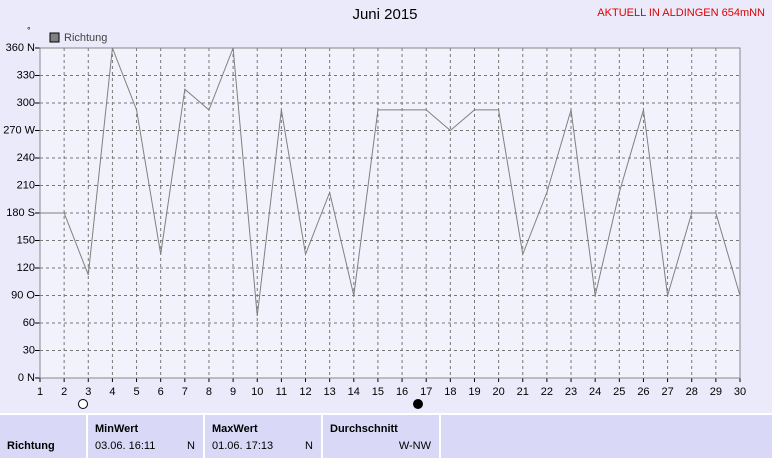 Image resolution: width=772 pixels, height=458 pixels. I want to click on y-tick-label: 360 N, so click(20, 48).